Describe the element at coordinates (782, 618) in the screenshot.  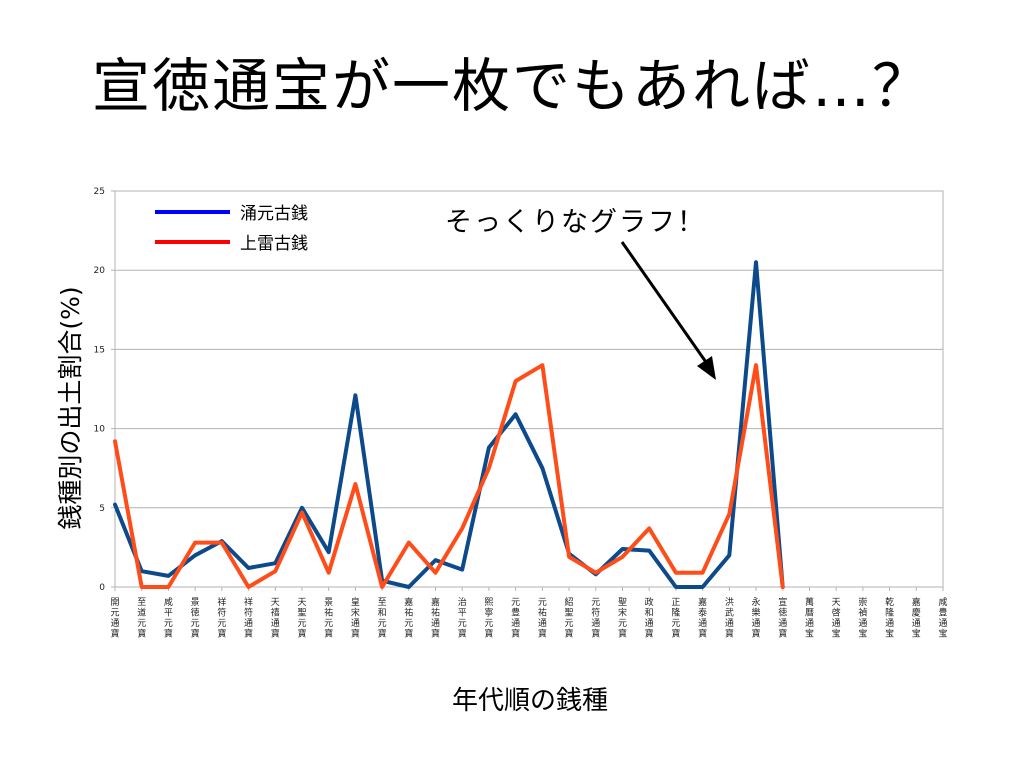
I see `x-tick-label: 宣徳通寶` at that location.